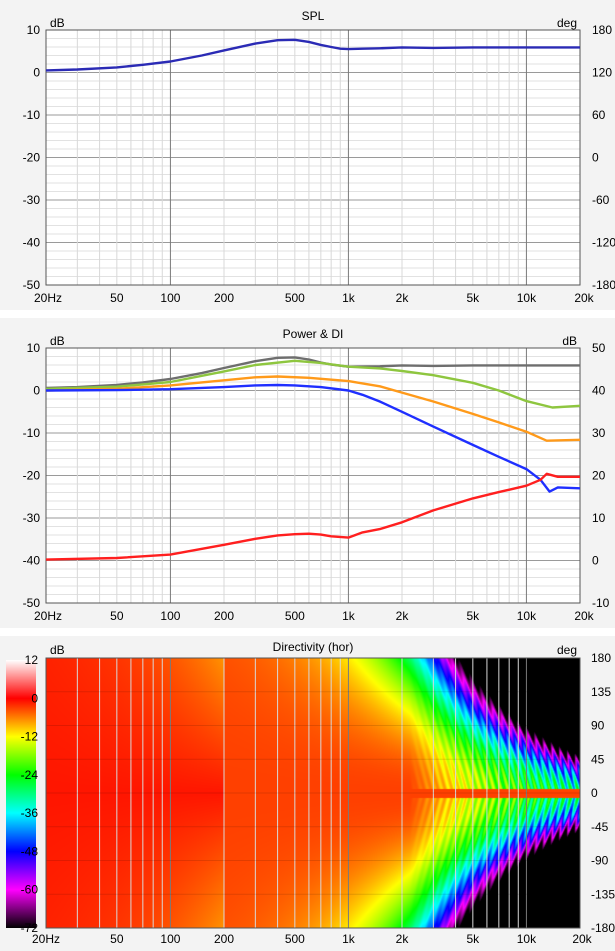 This screenshot has width=615, height=951. What do you see at coordinates (599, 115) in the screenshot?
I see `spl-y2tick-label: 60` at bounding box center [599, 115].